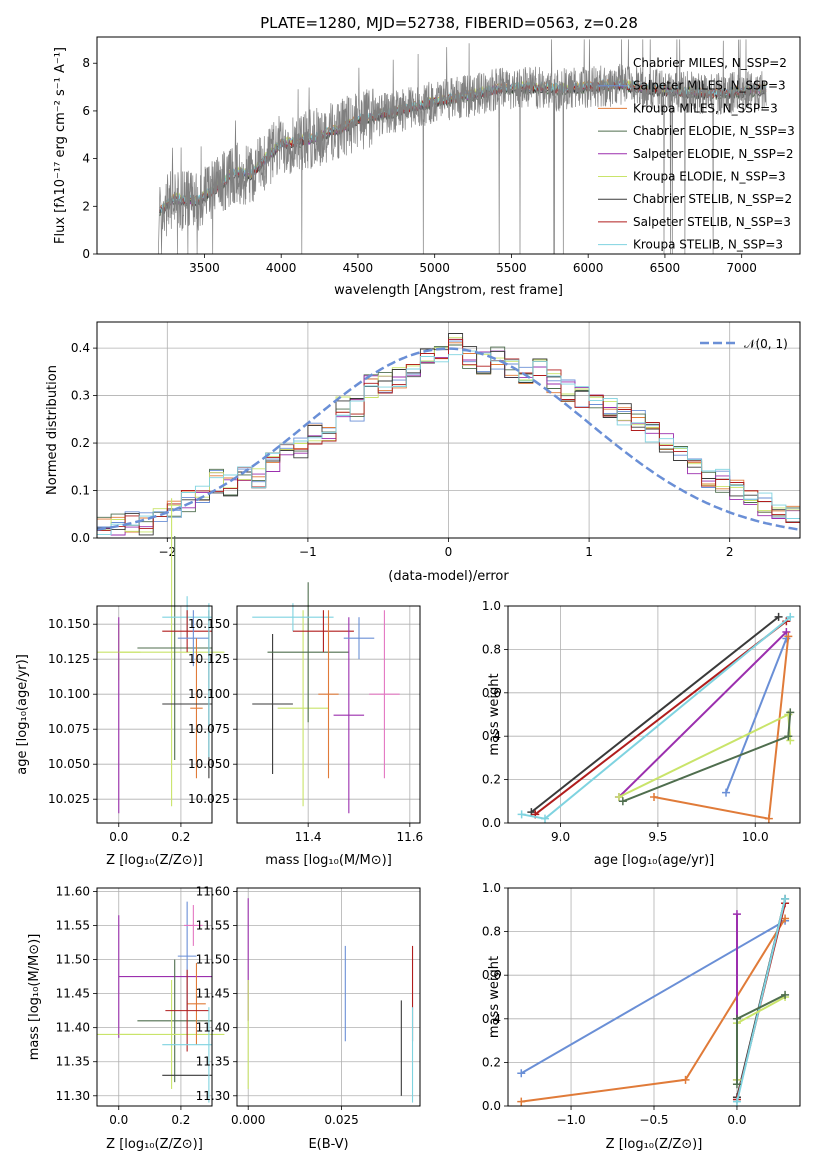  I want to click on massweight_vs_age-frame, so click(654, 714).